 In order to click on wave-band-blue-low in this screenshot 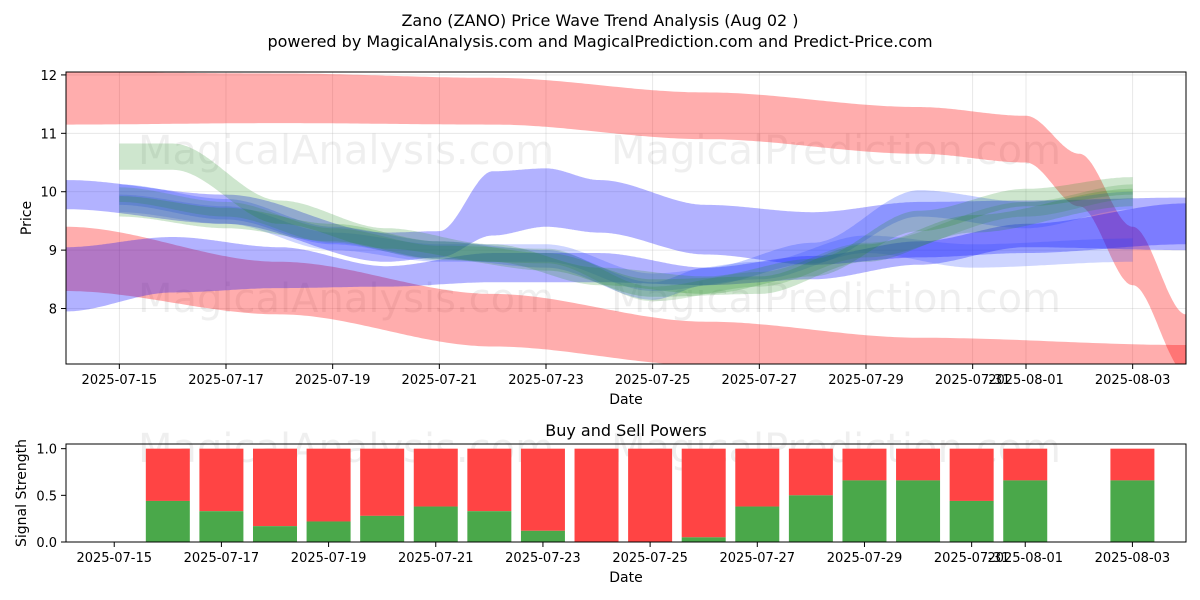, I will do `click(626, 242)`.